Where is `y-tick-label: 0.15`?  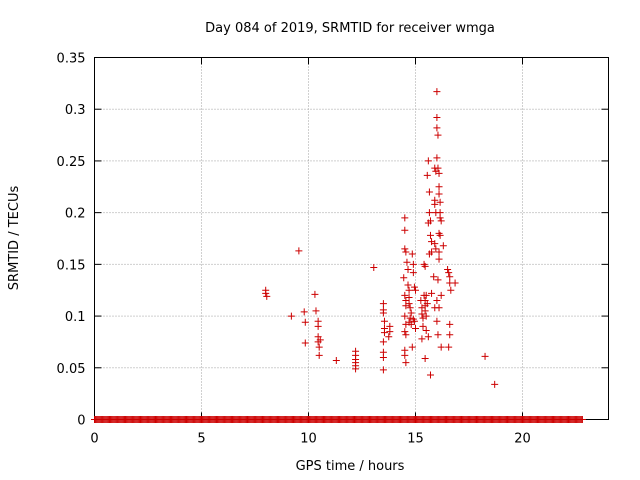
y-tick-label: 0.15 is located at coordinates (71, 265).